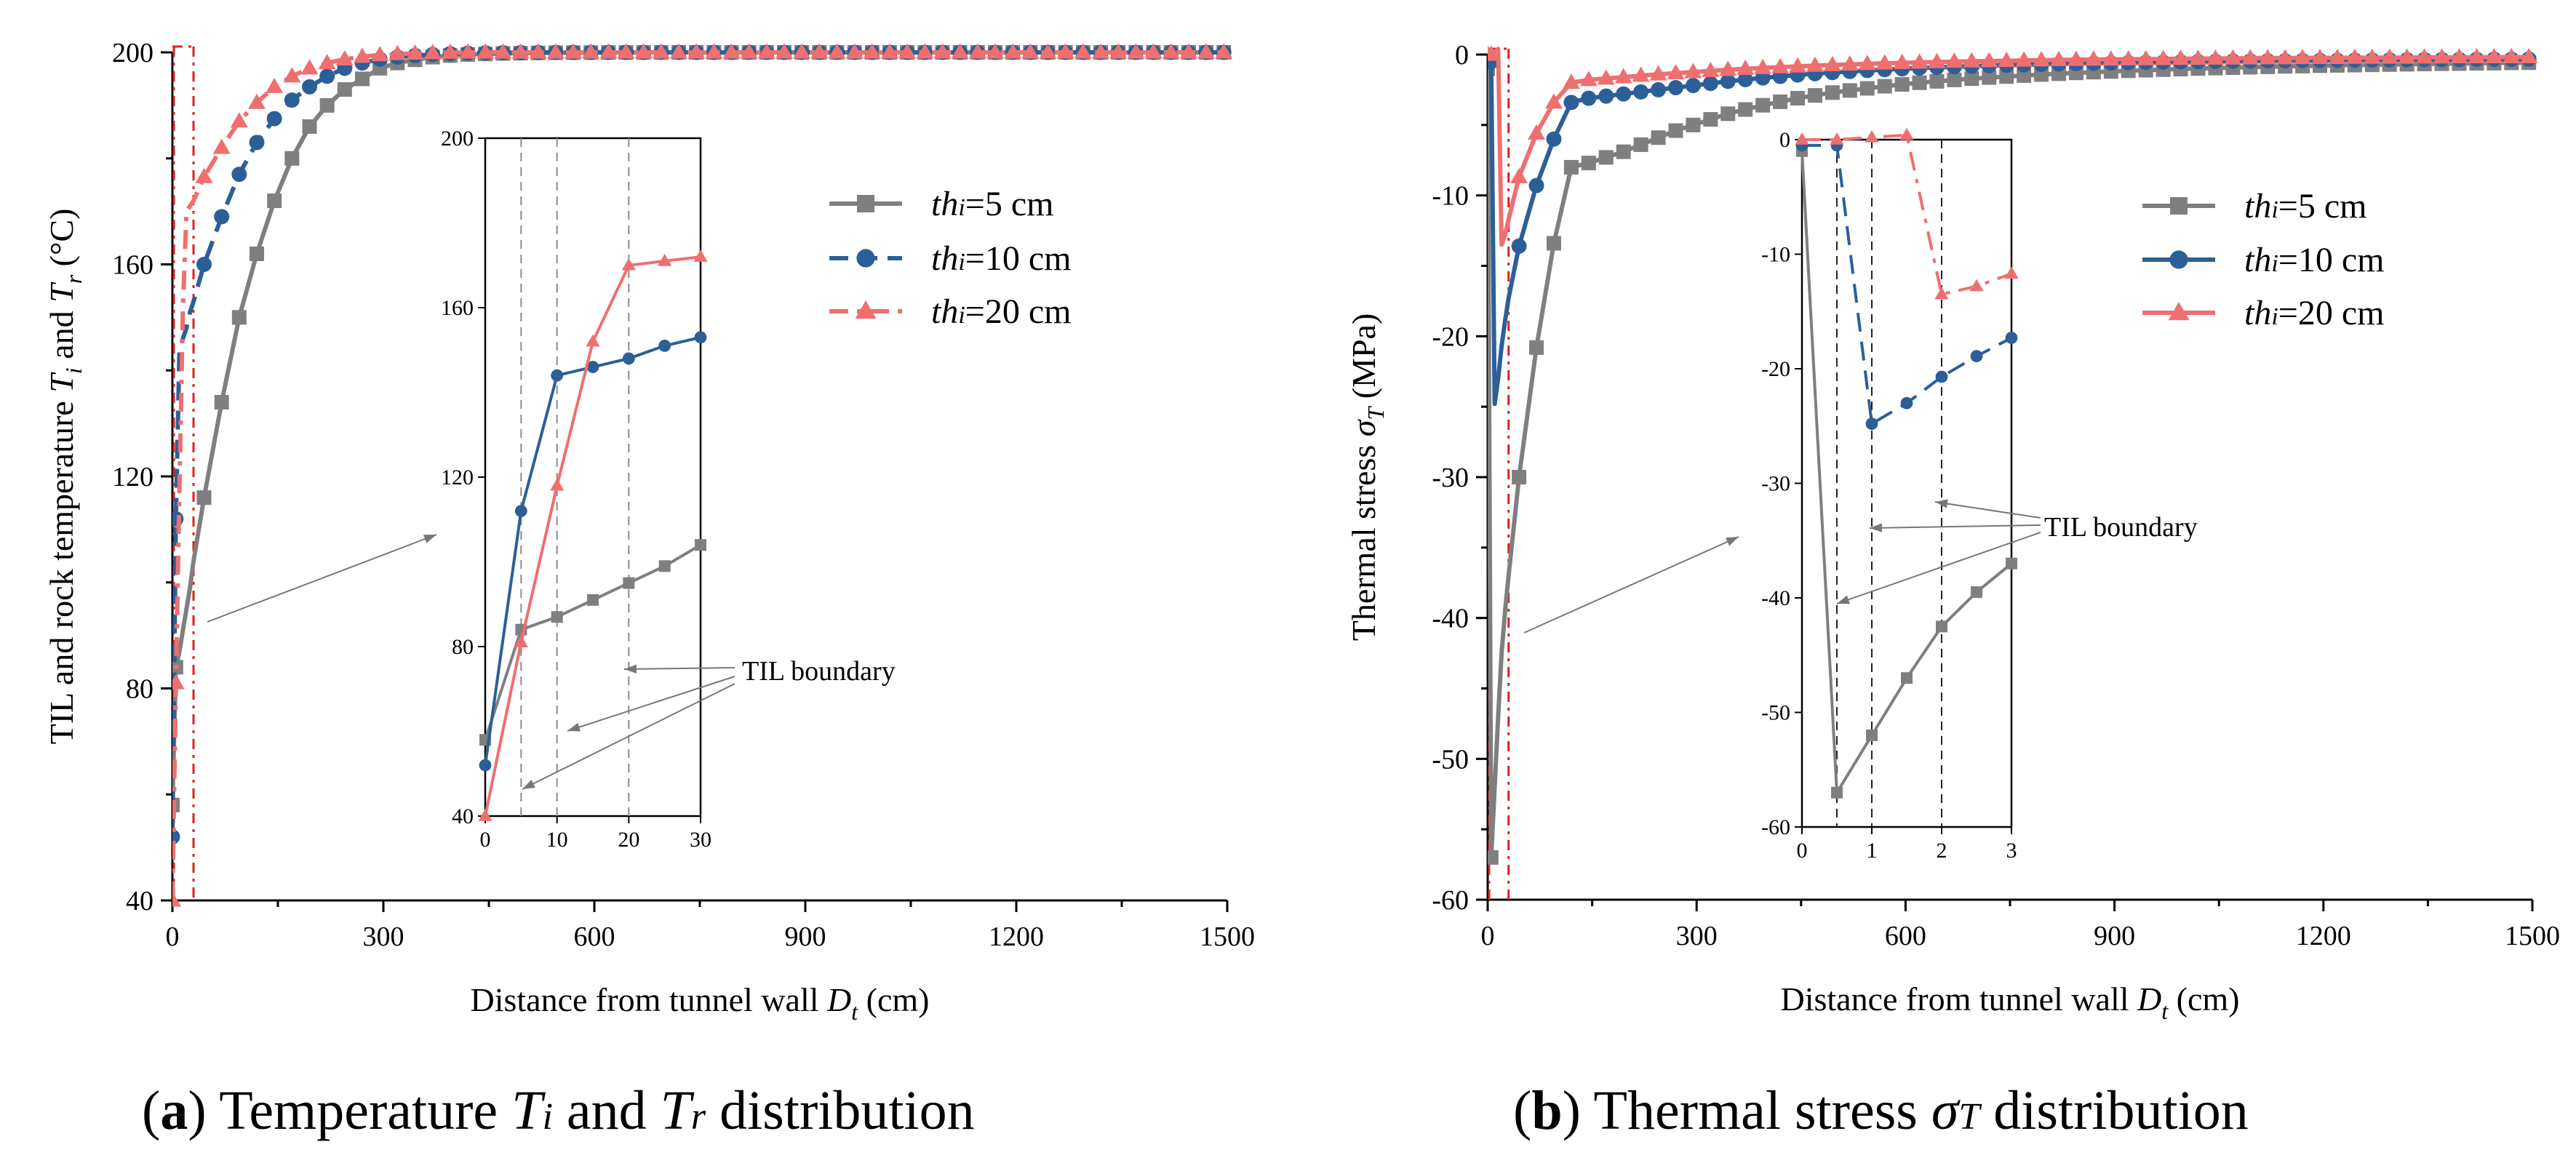 Image resolution: width=2576 pixels, height=1163 pixels. What do you see at coordinates (457, 308) in the screenshot?
I see `inset-y-tick-label: 160` at bounding box center [457, 308].